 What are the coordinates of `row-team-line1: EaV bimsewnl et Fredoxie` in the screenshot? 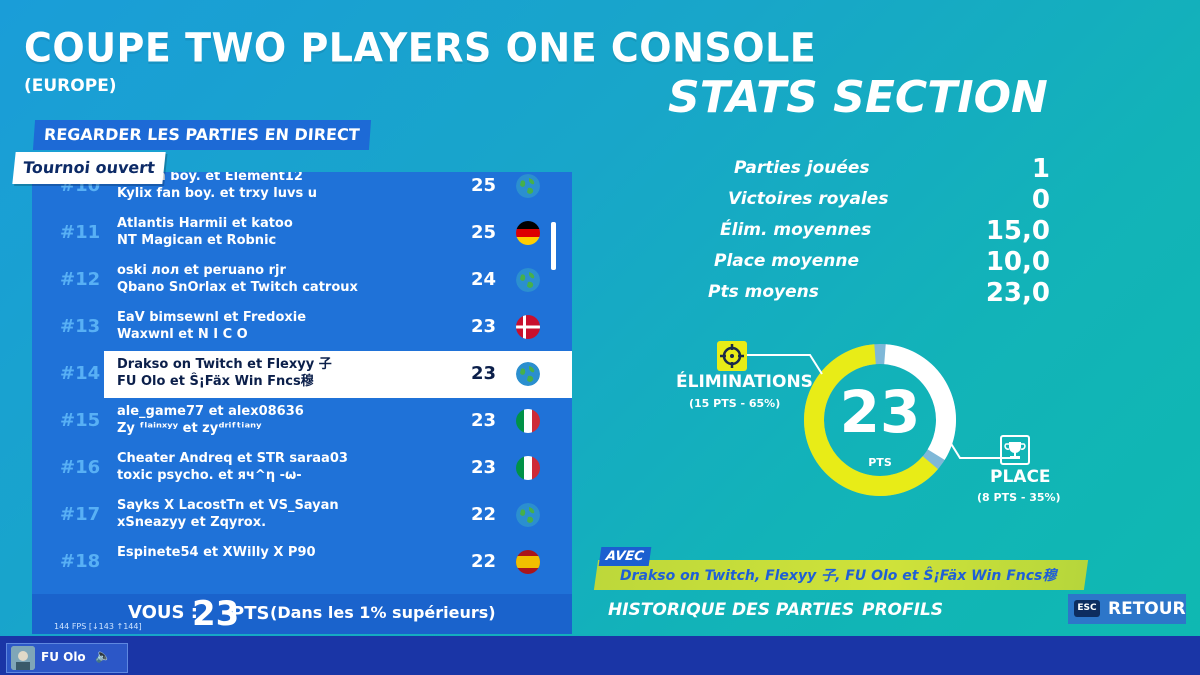 It's located at (212, 317).